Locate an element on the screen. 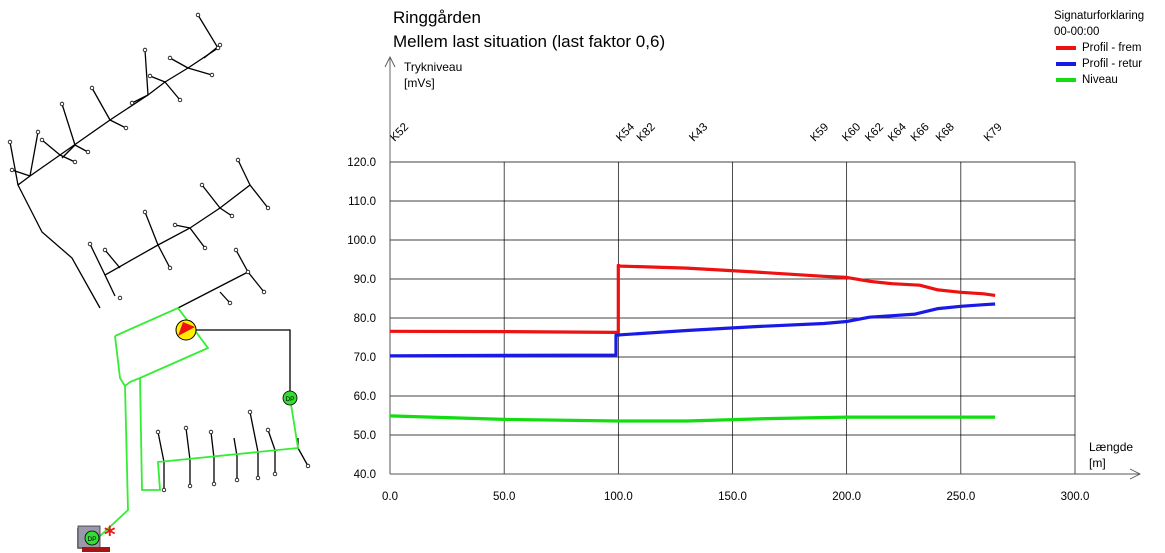 The image size is (1165, 553). asterisk-marker-icon: * is located at coordinates (110, 535).